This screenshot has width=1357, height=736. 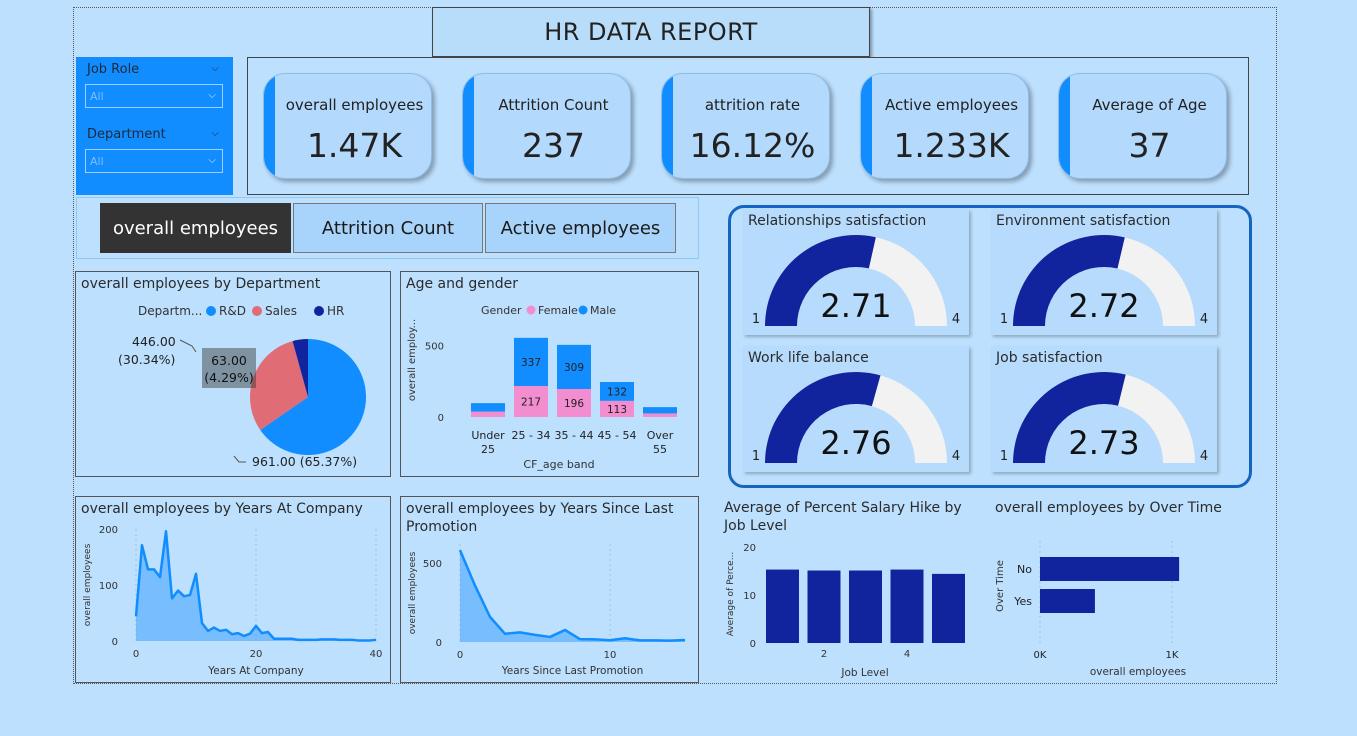 What do you see at coordinates (335, 311) in the screenshot?
I see `legend-label: HR` at bounding box center [335, 311].